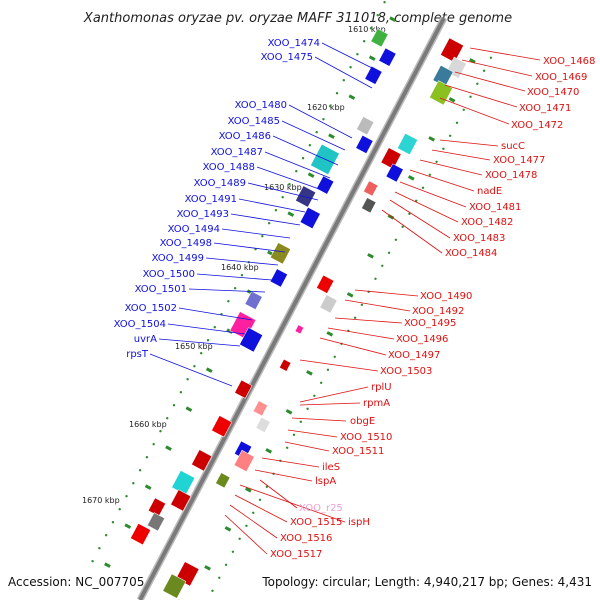 The width and height of the screenshot is (600, 600). I want to click on gene-label-right: XOO_1478, so click(511, 175).